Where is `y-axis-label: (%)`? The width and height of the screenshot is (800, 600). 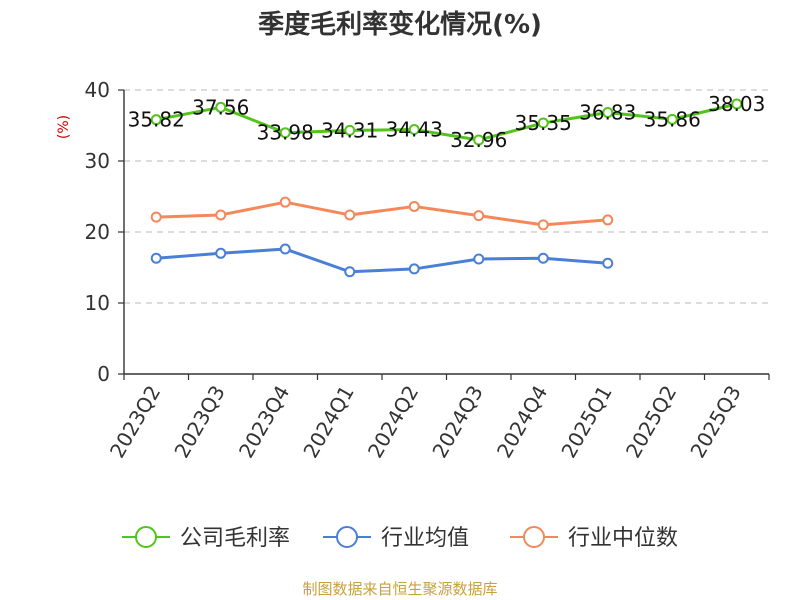 y-axis-label: (%) is located at coordinates (64, 127).